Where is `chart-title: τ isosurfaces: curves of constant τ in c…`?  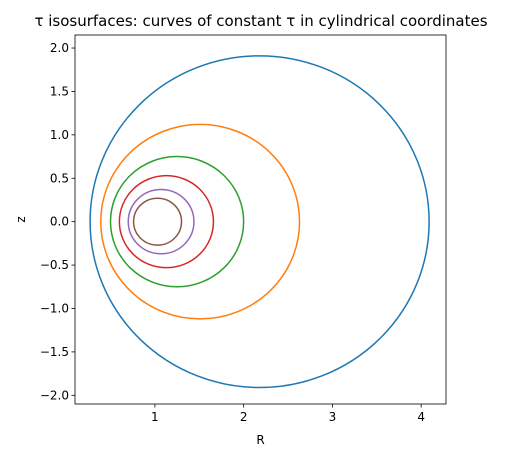
chart-title: τ isosurfaces: curves of constant τ in c… is located at coordinates (260, 21).